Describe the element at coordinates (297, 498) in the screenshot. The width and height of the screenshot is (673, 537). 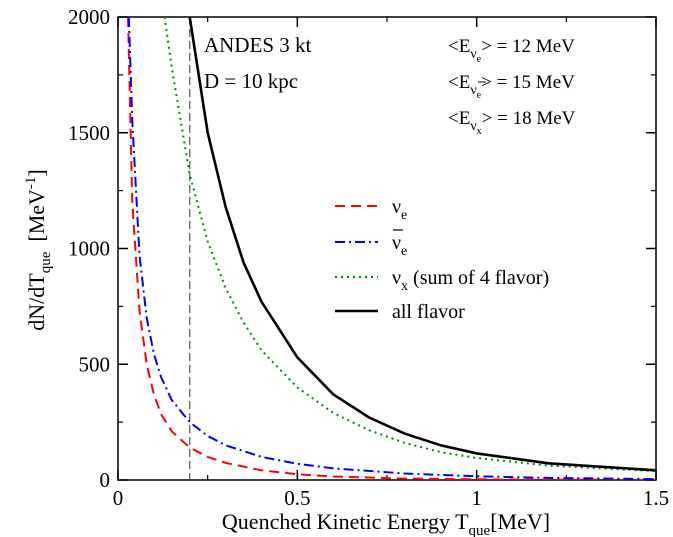
I see `x-tick-label: 0.5` at that location.